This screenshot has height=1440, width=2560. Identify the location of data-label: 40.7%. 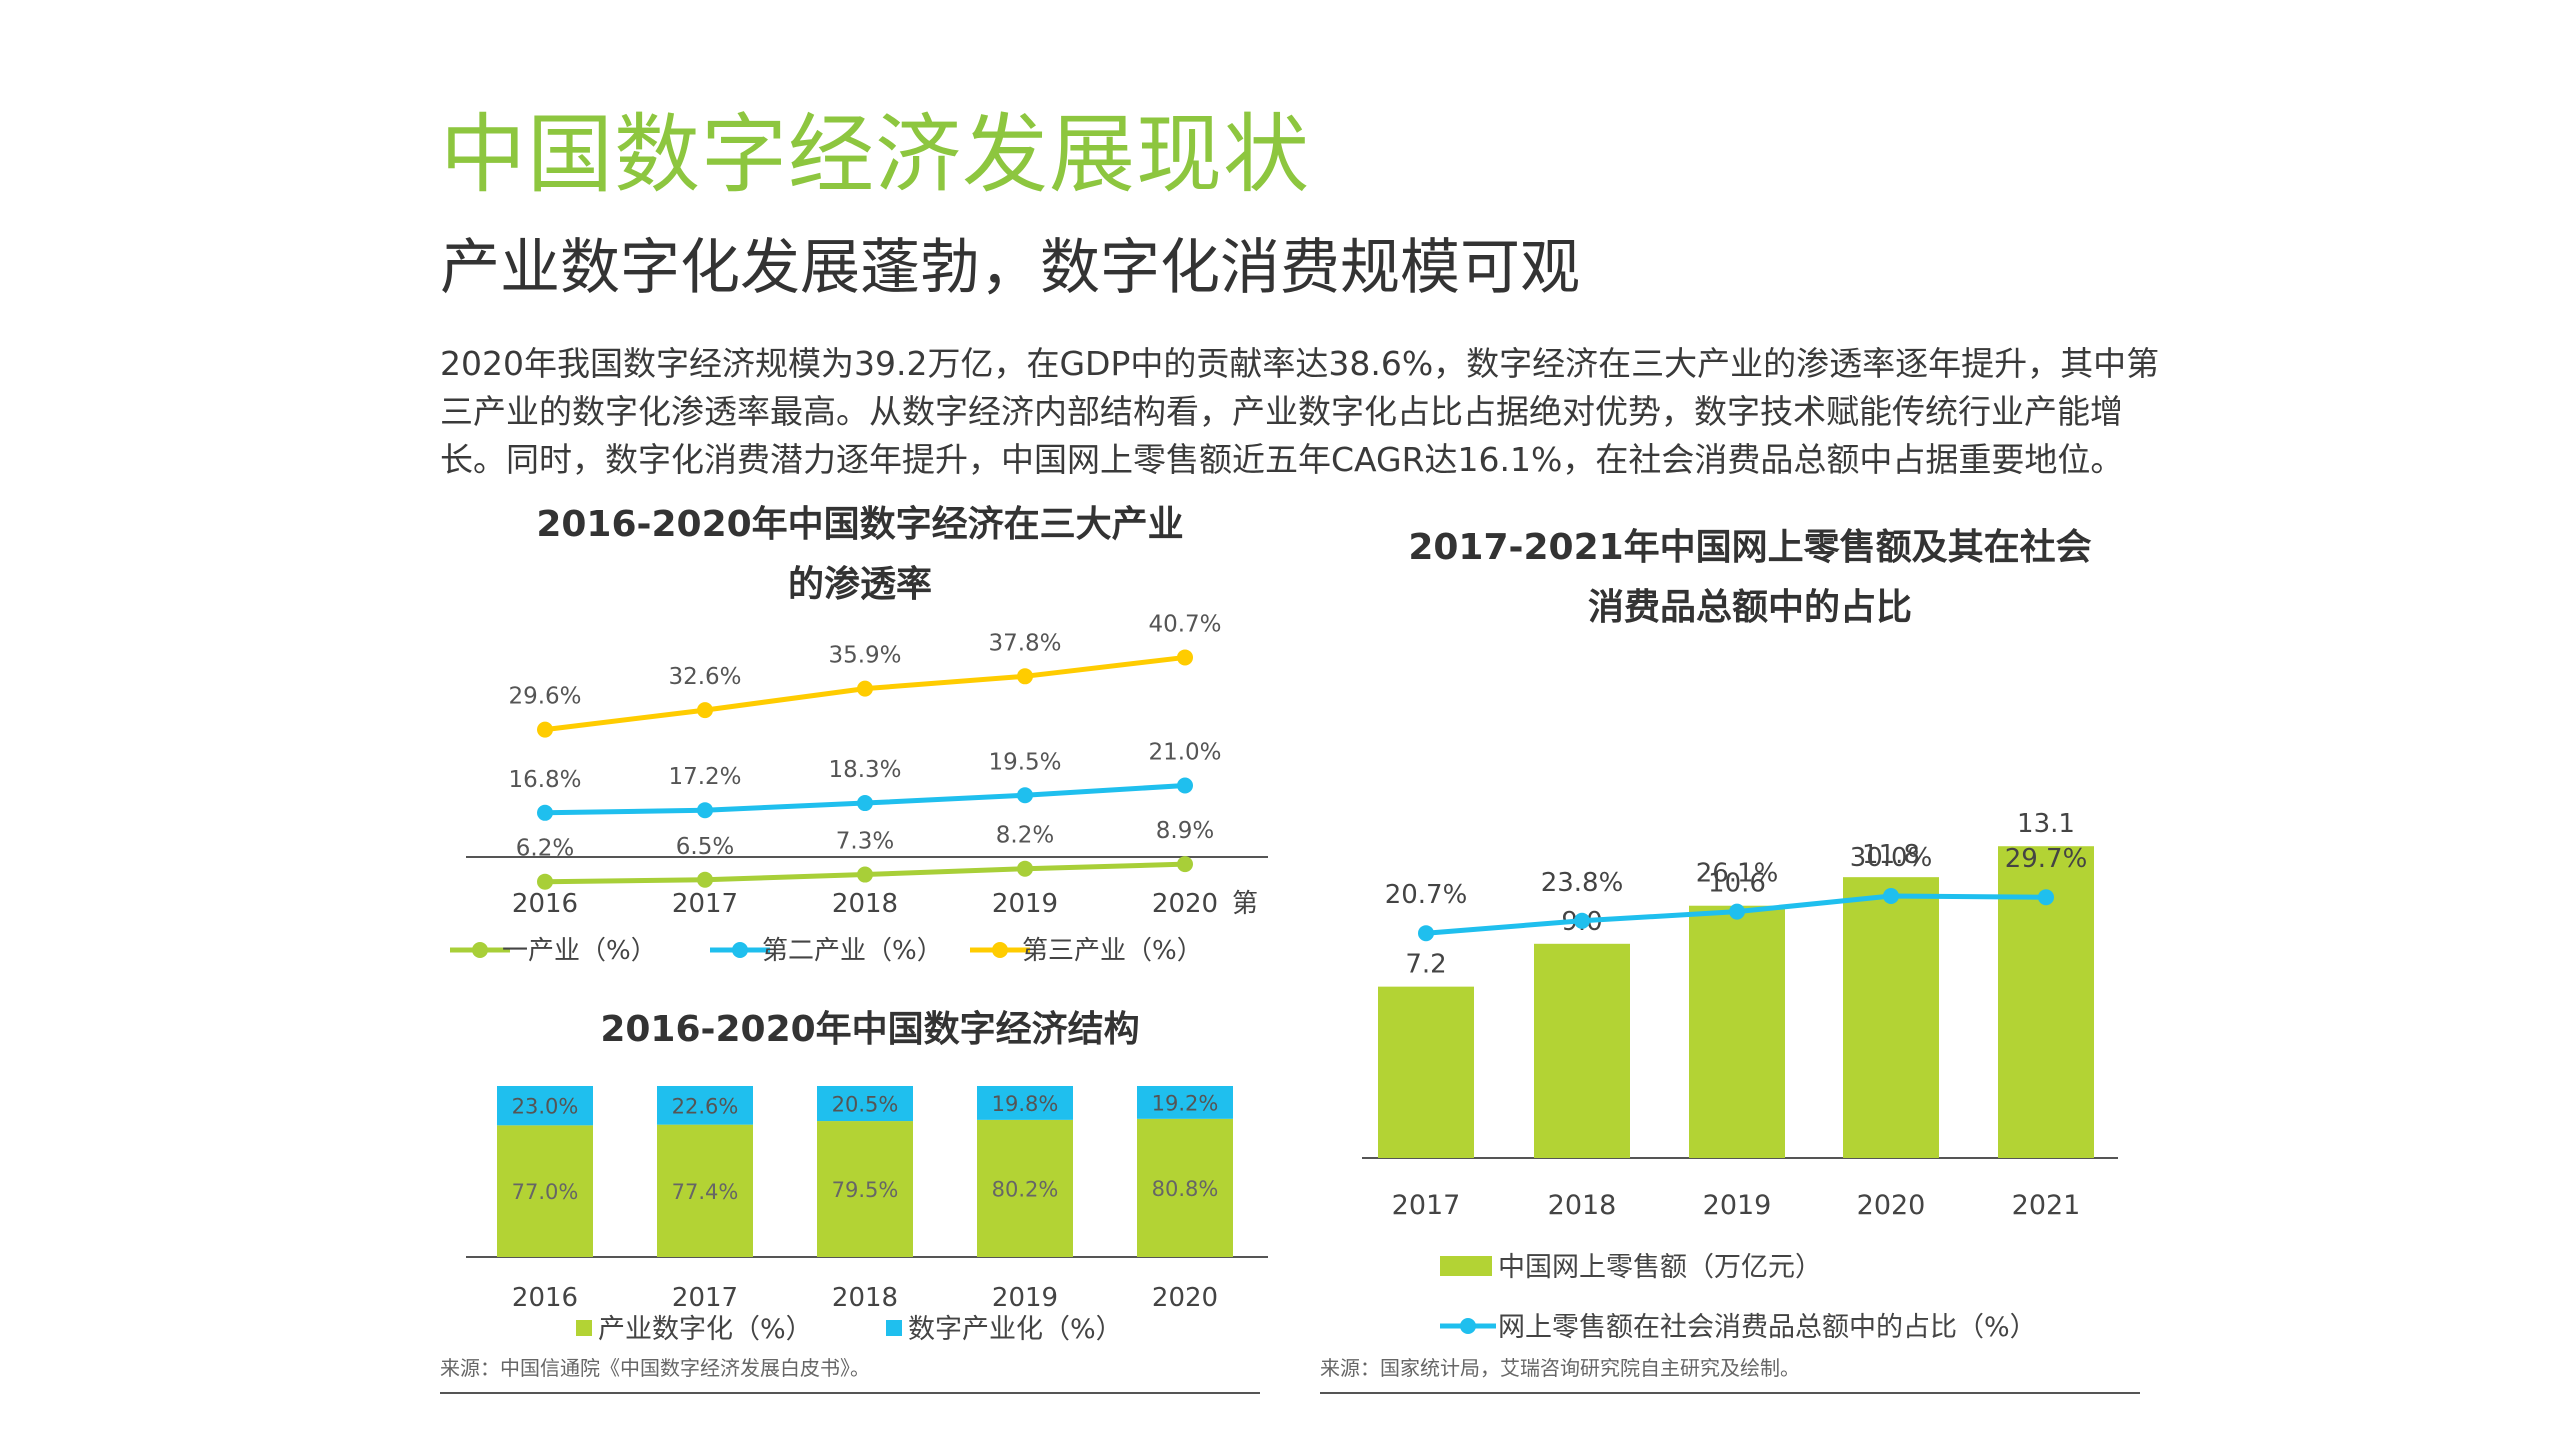
(1184, 624).